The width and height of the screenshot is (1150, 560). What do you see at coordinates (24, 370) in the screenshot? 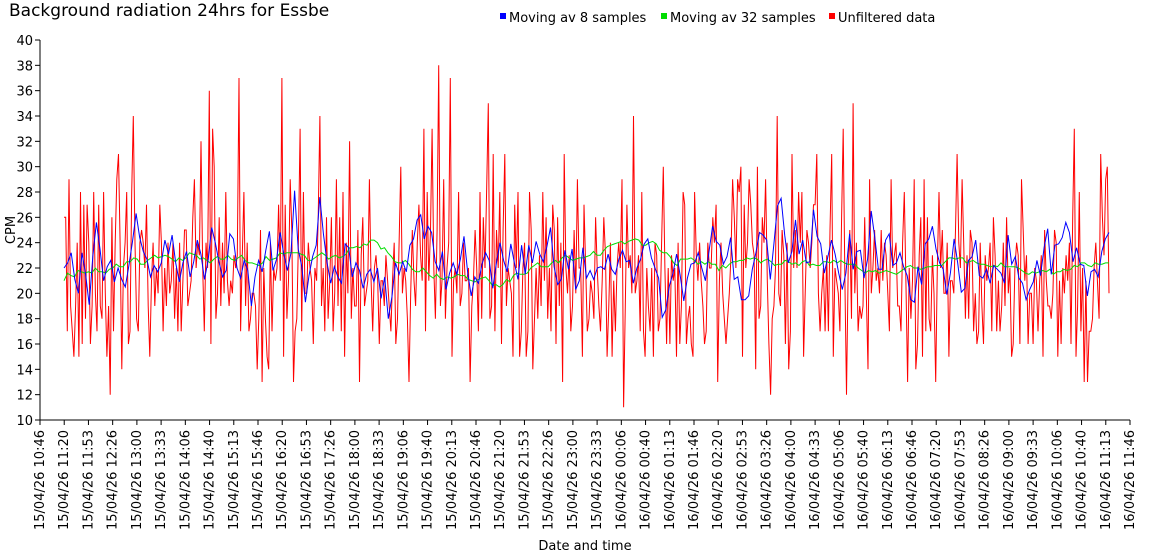
I see `y-tick-label: 14` at bounding box center [24, 370].